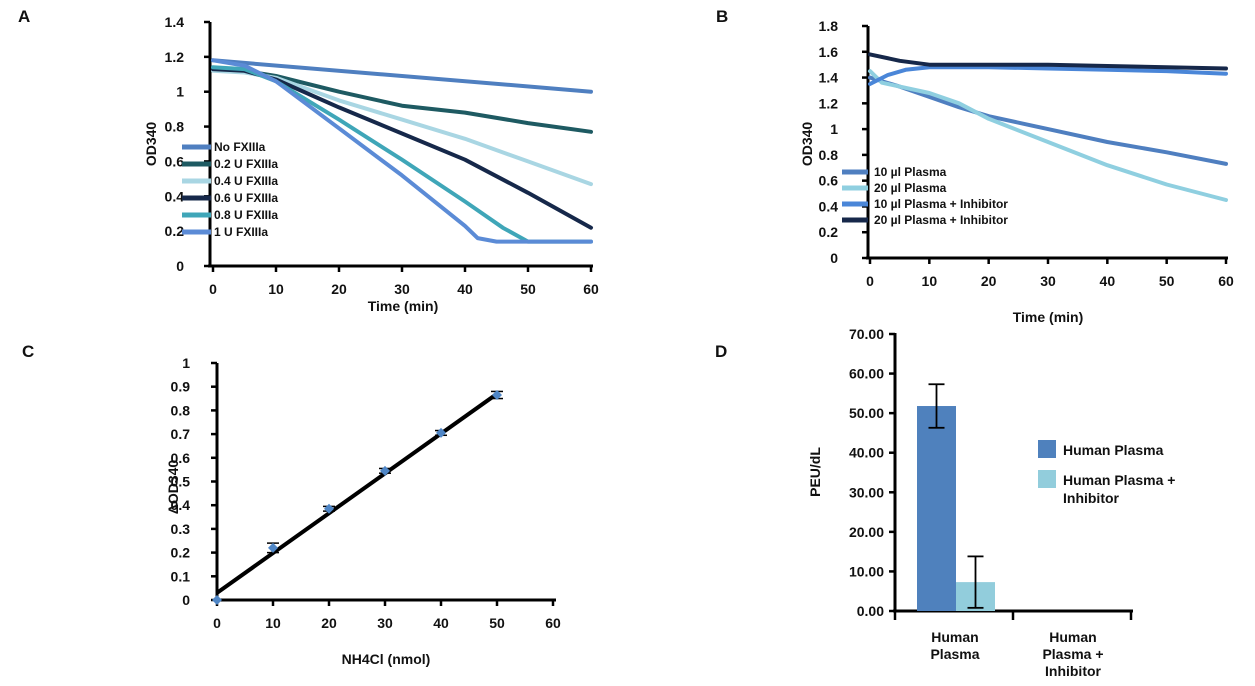 This screenshot has height=686, width=1255. Describe the element at coordinates (24, 16) in the screenshot. I see `panel-label-a: A` at that location.